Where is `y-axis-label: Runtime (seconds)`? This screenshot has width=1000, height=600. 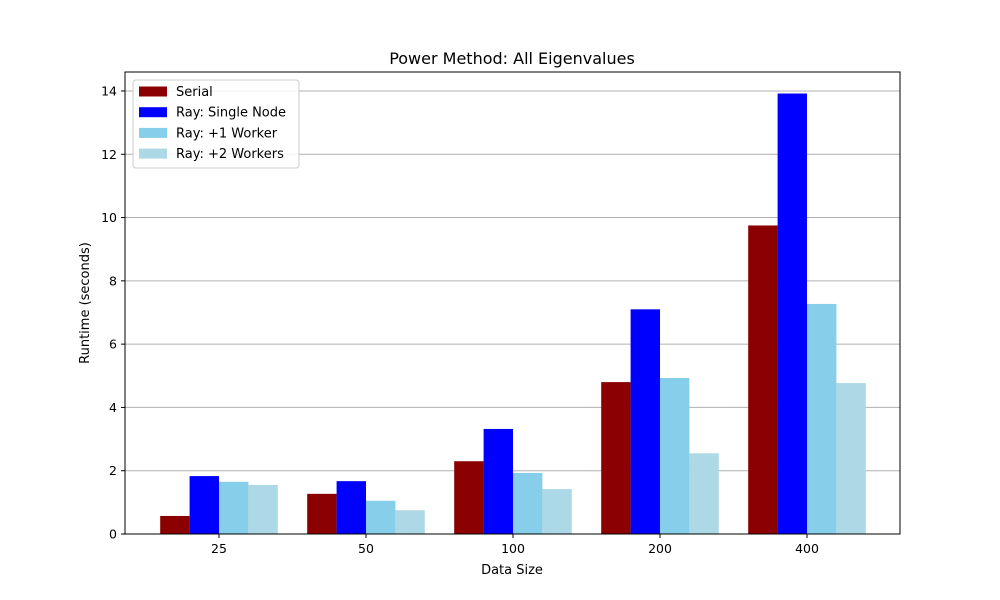
y-axis-label: Runtime (seconds) is located at coordinates (85, 303).